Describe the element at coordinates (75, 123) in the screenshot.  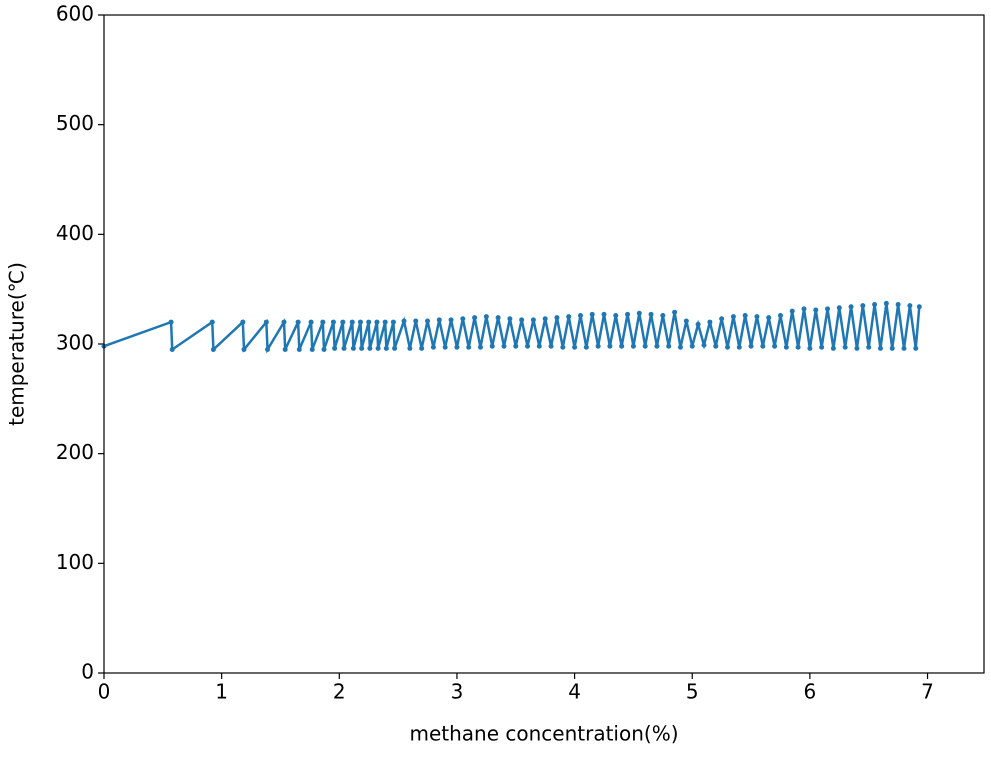
I see `y-tick-label: 500` at that location.